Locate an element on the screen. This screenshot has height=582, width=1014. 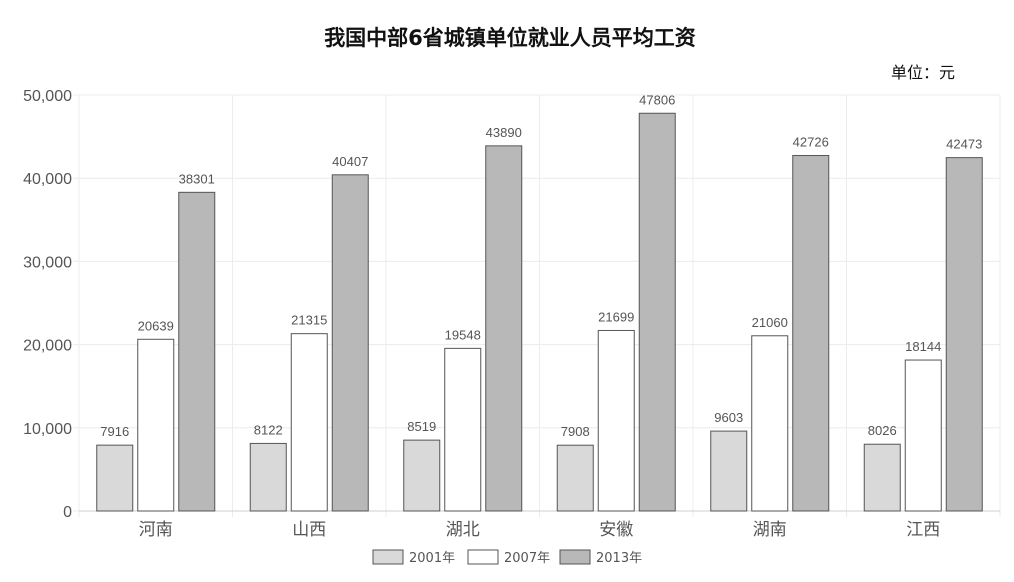
y-tick-label: 50,000 is located at coordinates (47, 96).